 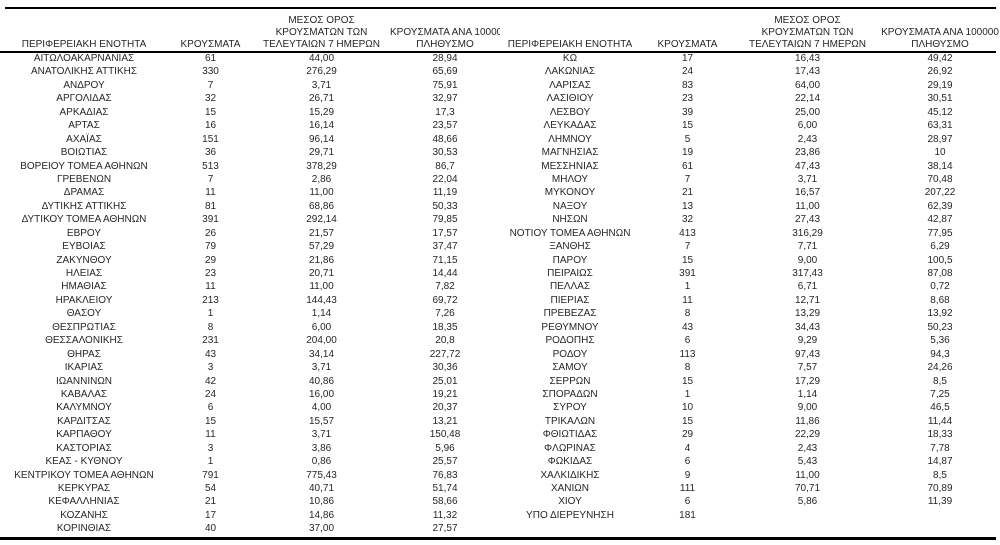 I want to click on region-cell: ΚΑΒΑΛΑΣ, so click(x=84, y=394).